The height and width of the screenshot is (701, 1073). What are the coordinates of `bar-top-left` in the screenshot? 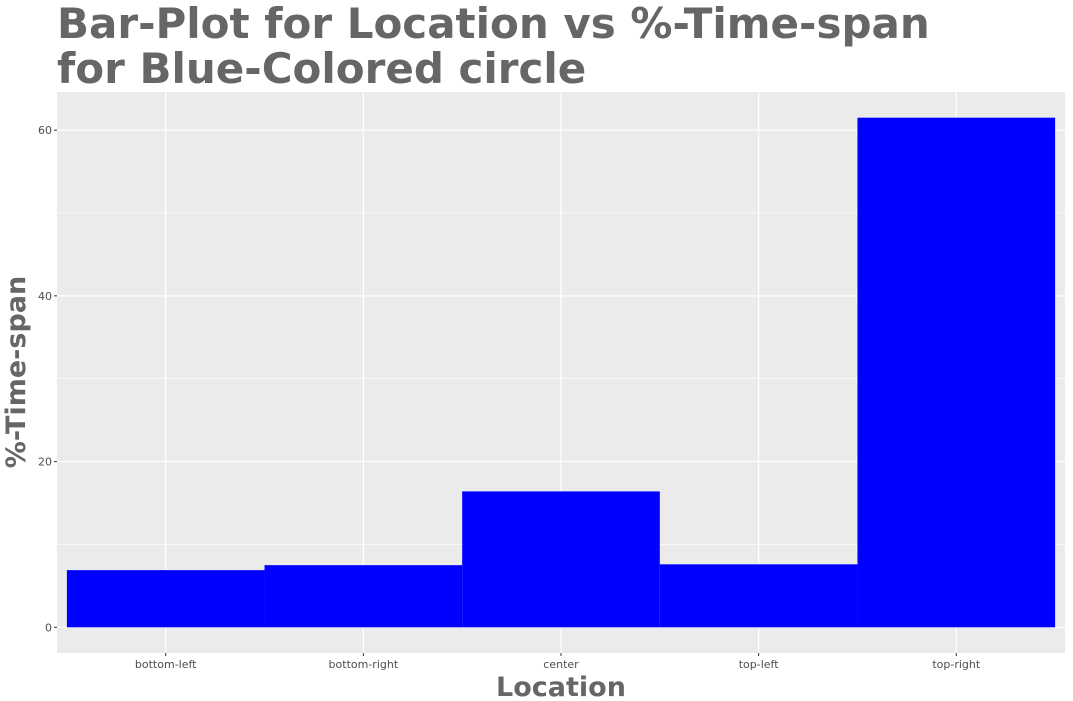 It's located at (758, 596).